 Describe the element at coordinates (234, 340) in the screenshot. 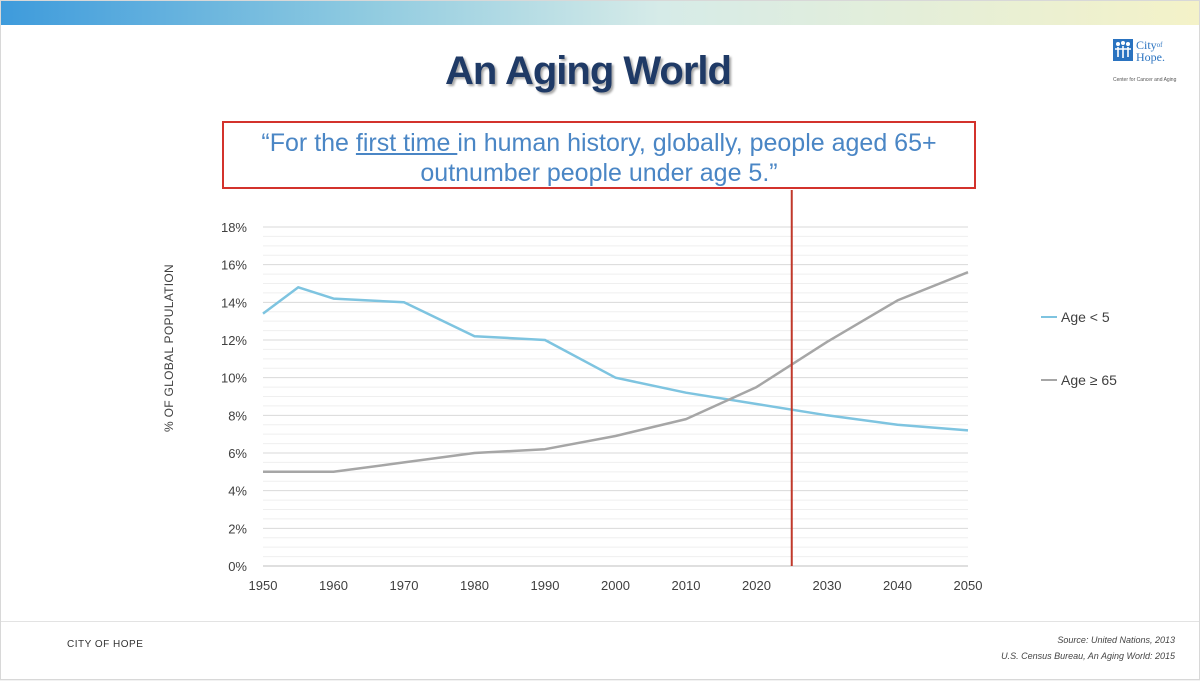

I see `y-tick-label: 12%` at that location.